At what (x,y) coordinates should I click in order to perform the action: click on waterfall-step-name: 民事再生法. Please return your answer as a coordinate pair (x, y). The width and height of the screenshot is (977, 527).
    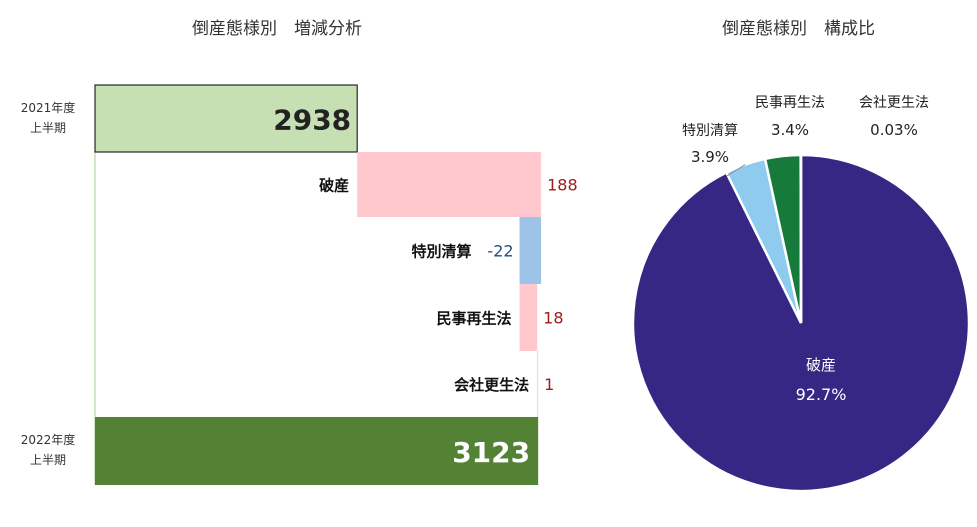
    Looking at the image, I should click on (474, 319).